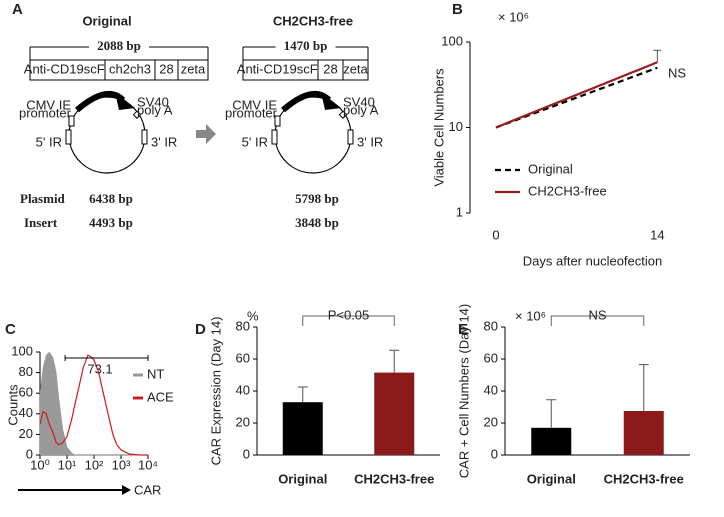 This screenshot has width=724, height=517. What do you see at coordinates (148, 464) in the screenshot?
I see `x-tick-label: 10⁴` at bounding box center [148, 464].